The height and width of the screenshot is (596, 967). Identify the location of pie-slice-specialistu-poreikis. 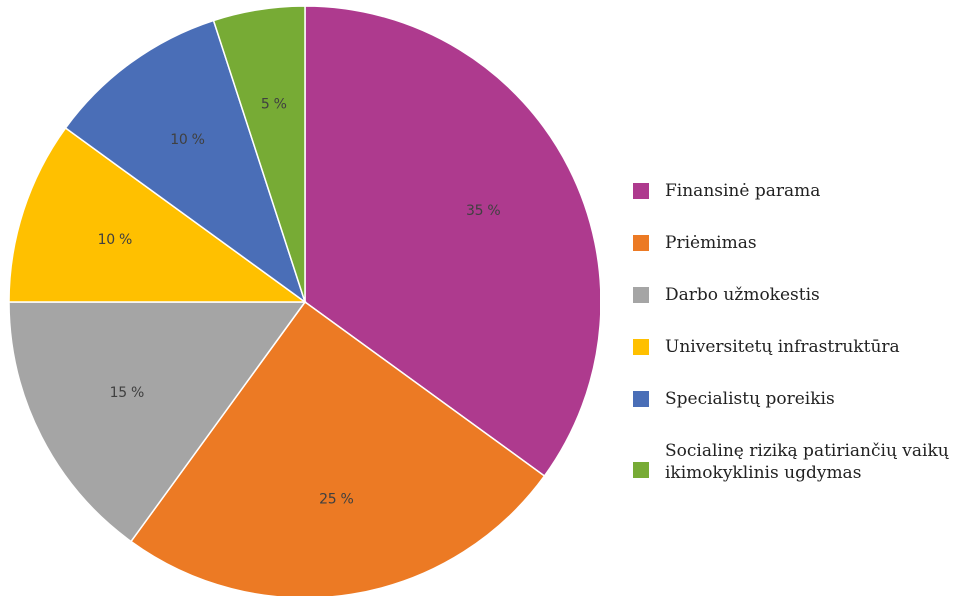
(185, 161).